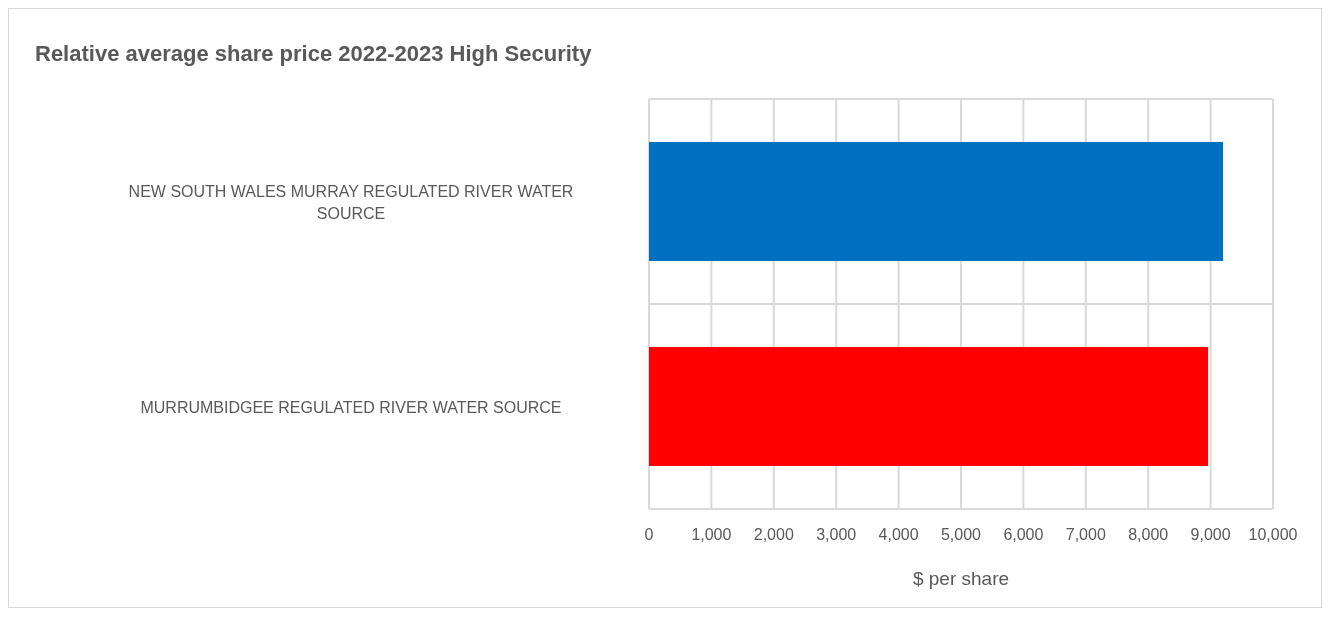 Image resolution: width=1332 pixels, height=619 pixels. I want to click on x-tick-label: 5,000, so click(961, 535).